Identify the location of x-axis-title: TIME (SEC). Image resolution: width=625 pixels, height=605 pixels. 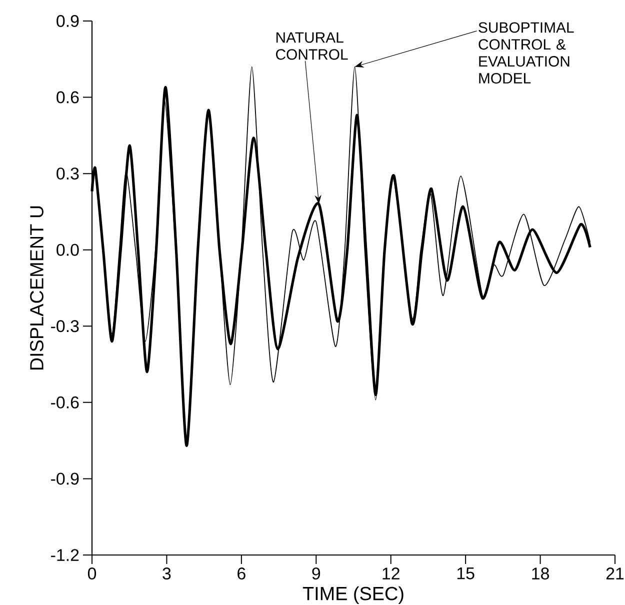
(353, 595).